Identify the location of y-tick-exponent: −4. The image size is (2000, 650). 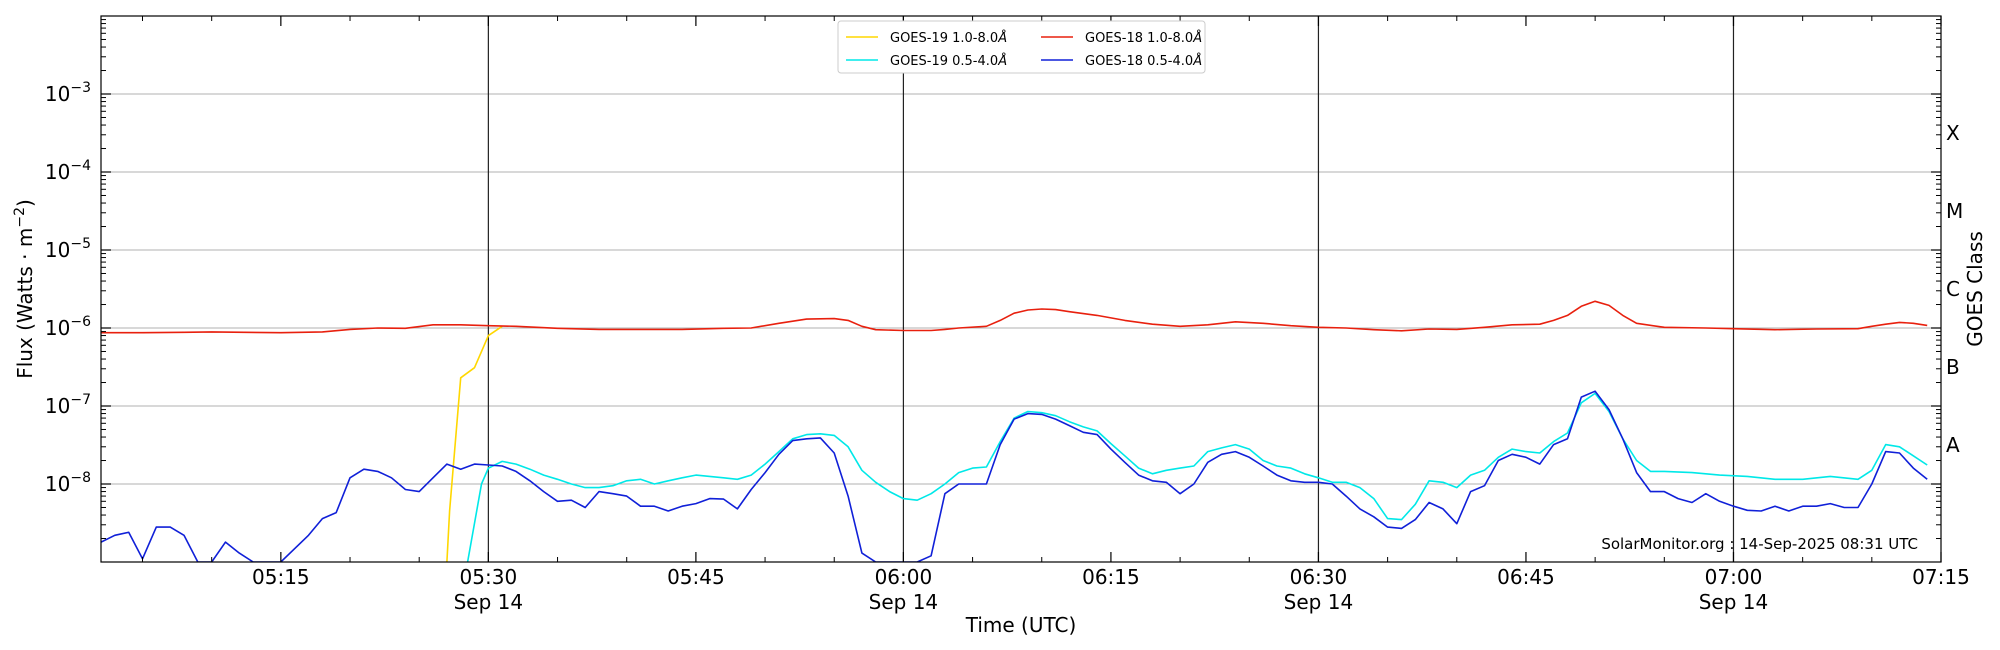
(80, 166).